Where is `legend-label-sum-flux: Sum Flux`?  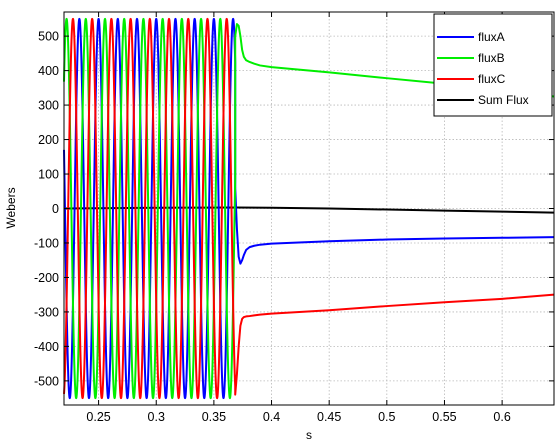
legend-label-sum-flux: Sum Flux is located at coordinates (503, 100).